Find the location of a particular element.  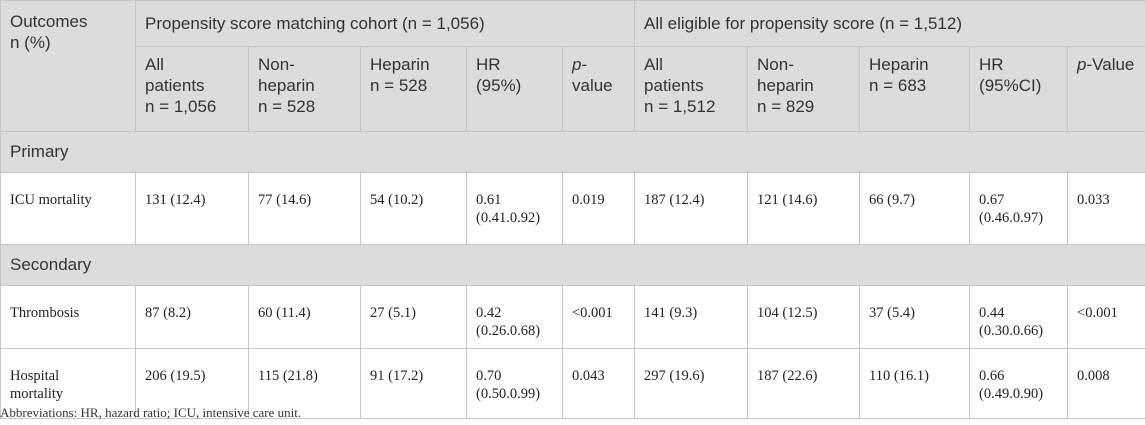

cell-text: (0.50.0.99) is located at coordinates (508, 394).